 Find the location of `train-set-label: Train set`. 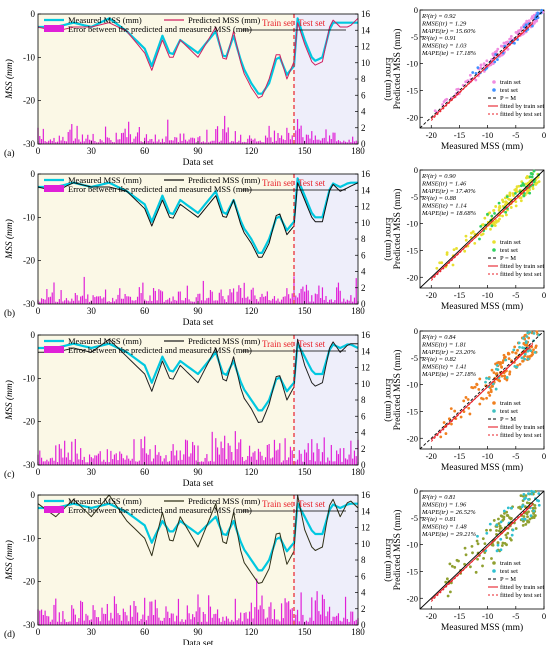

train-set-label: Train set is located at coordinates (278, 23).